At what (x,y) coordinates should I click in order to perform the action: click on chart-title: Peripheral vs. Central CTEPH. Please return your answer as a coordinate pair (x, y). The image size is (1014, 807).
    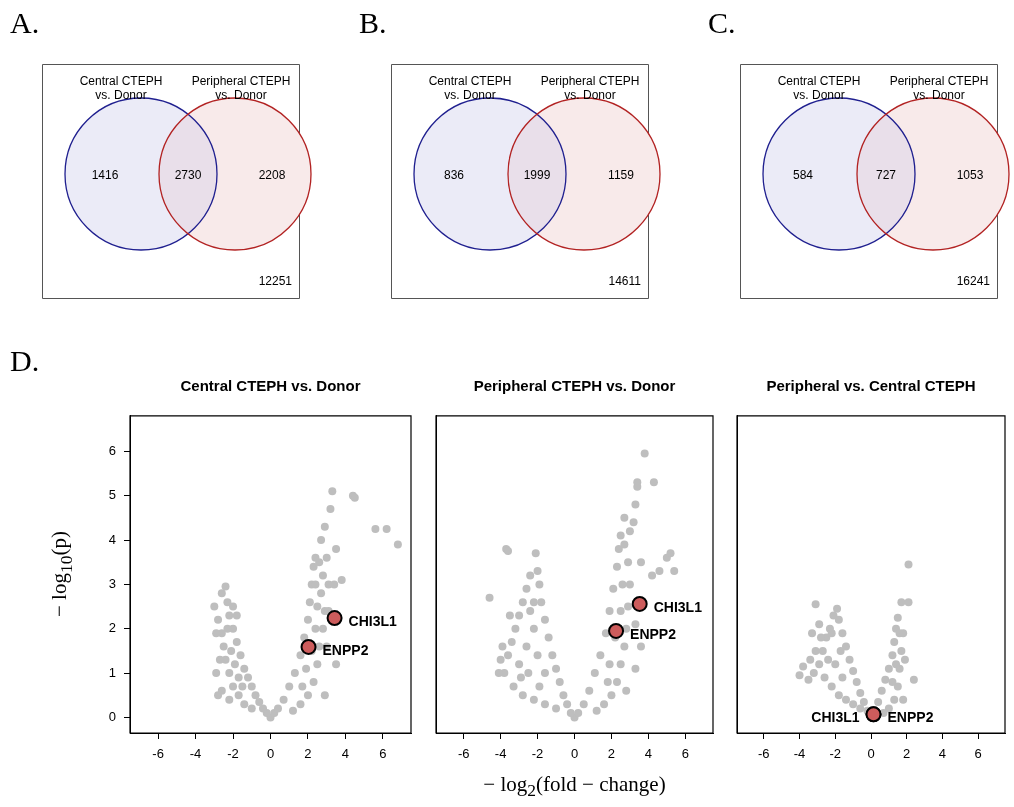
    Looking at the image, I should click on (871, 385).